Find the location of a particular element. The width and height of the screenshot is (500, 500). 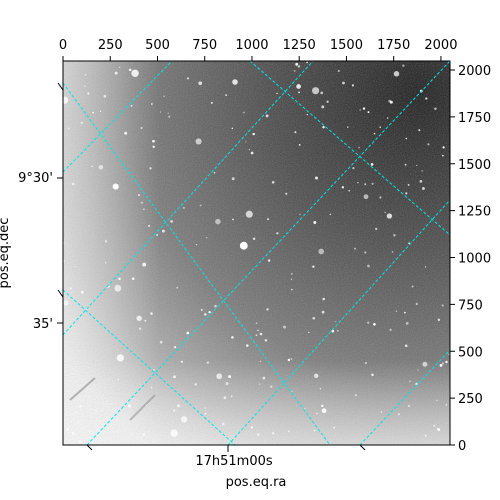

top-tick-label: 2000 is located at coordinates (440, 45).